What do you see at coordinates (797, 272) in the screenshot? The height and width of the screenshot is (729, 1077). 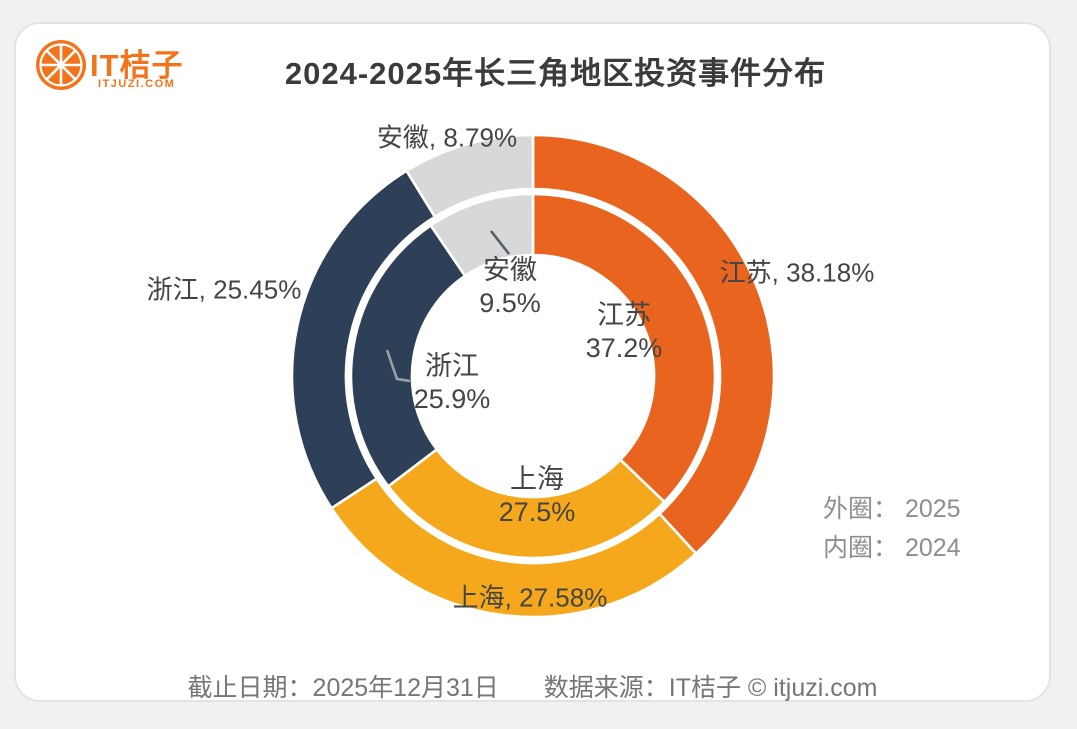 I see `outer-label-jiangsu: 江苏, 38.18%` at bounding box center [797, 272].